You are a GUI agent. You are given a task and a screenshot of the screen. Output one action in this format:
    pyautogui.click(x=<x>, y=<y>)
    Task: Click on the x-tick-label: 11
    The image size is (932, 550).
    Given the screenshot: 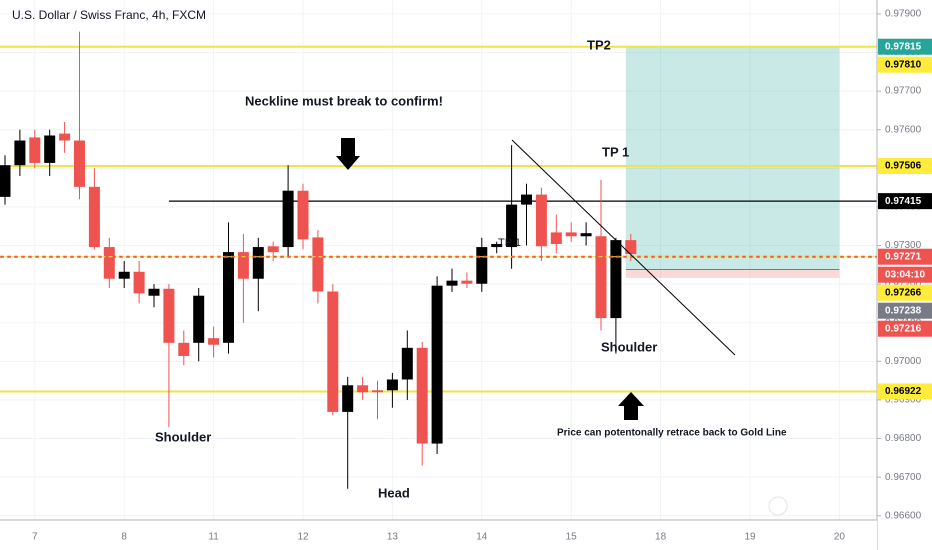 What is the action you would take?
    pyautogui.click(x=213, y=537)
    